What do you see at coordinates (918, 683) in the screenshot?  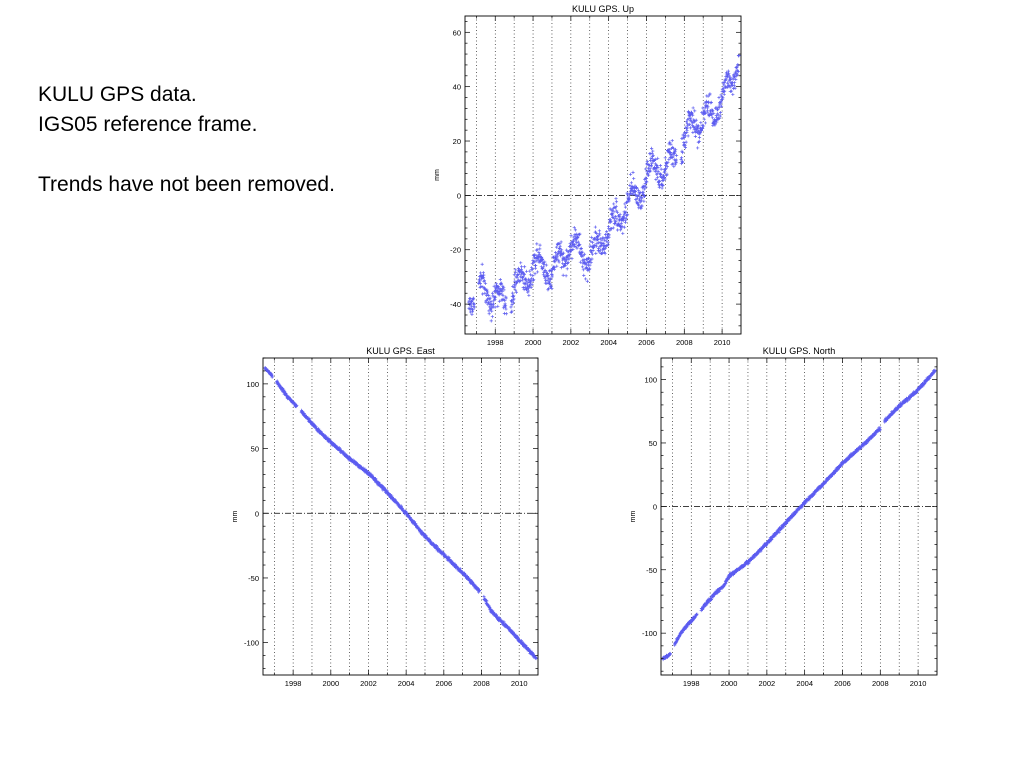 I see `north-xtick-label: 2010` at bounding box center [918, 683].